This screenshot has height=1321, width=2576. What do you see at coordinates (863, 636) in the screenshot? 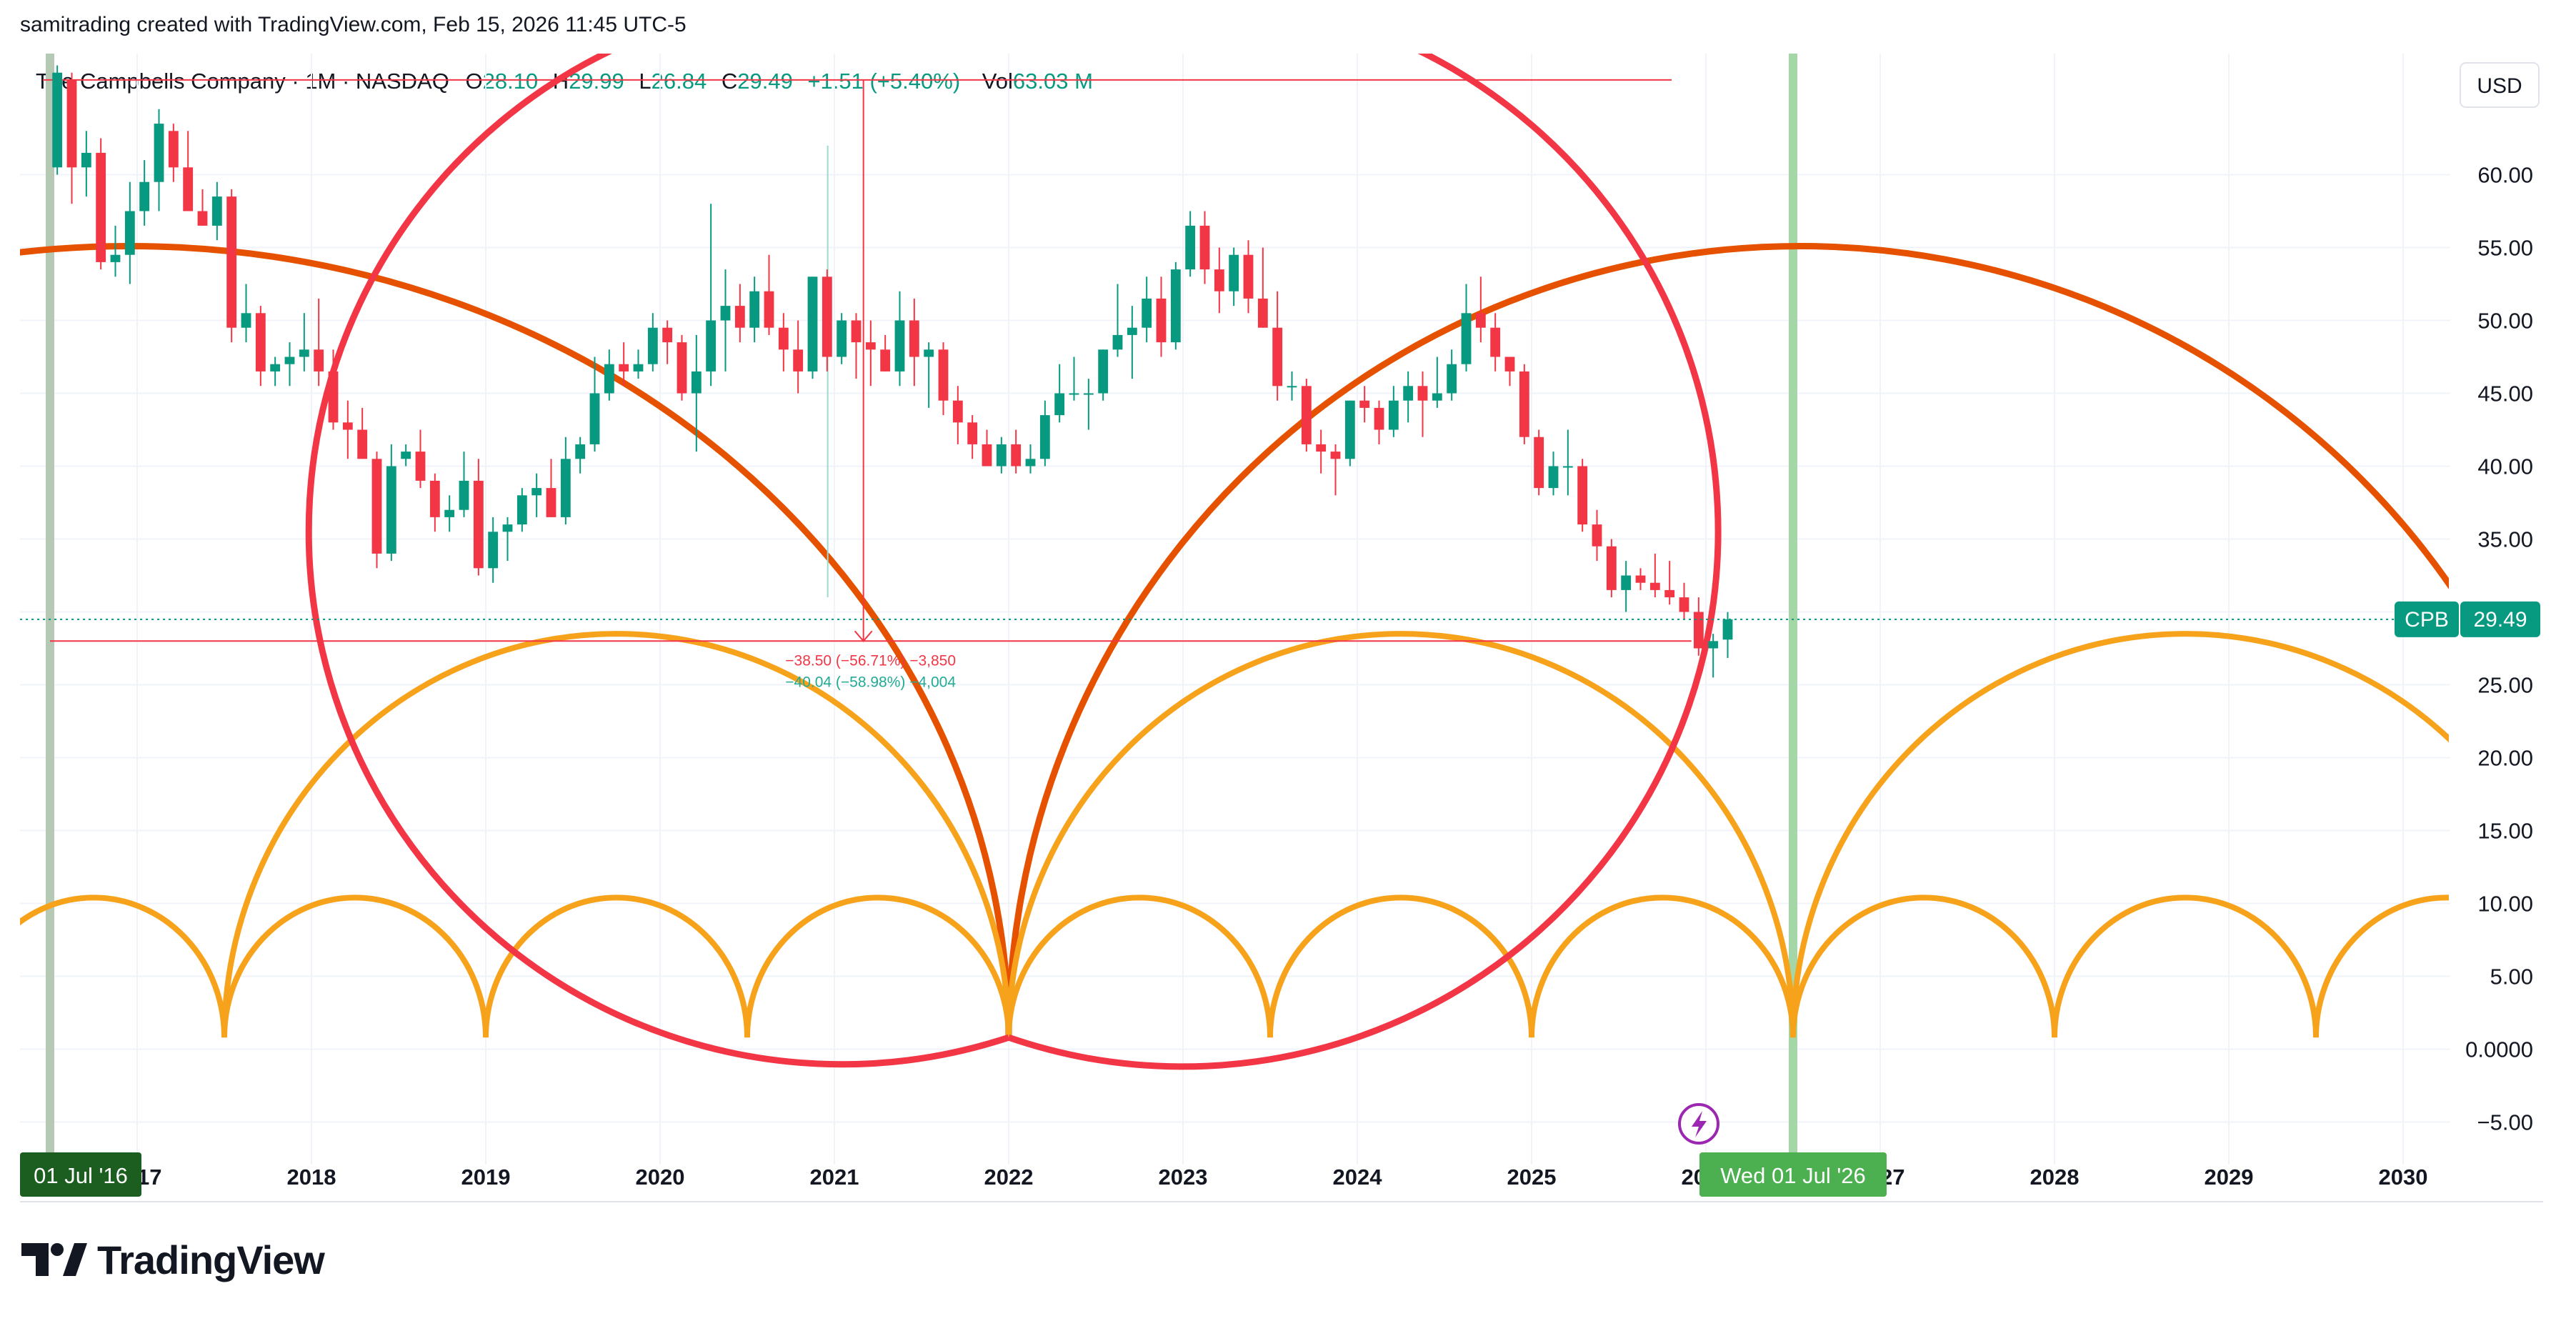
I see `measure-arrowhead` at bounding box center [863, 636].